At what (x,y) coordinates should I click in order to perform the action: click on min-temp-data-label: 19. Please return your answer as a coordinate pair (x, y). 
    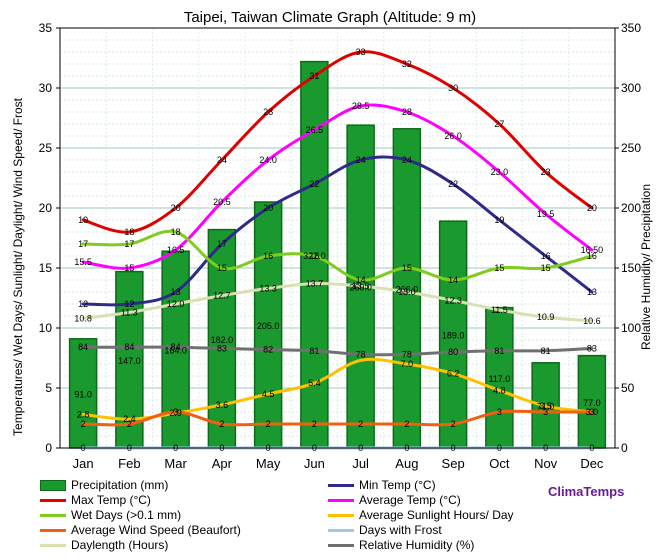
    Looking at the image, I should click on (499, 220).